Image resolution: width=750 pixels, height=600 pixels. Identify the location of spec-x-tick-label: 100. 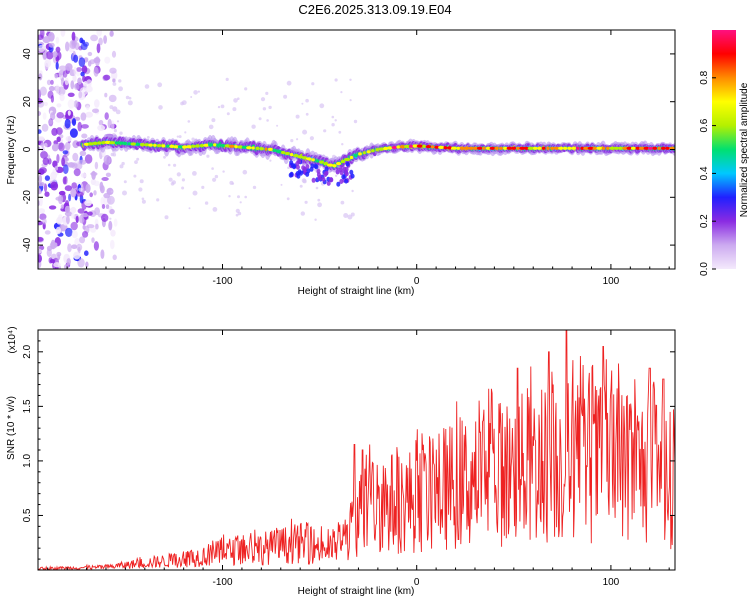
(611, 281).